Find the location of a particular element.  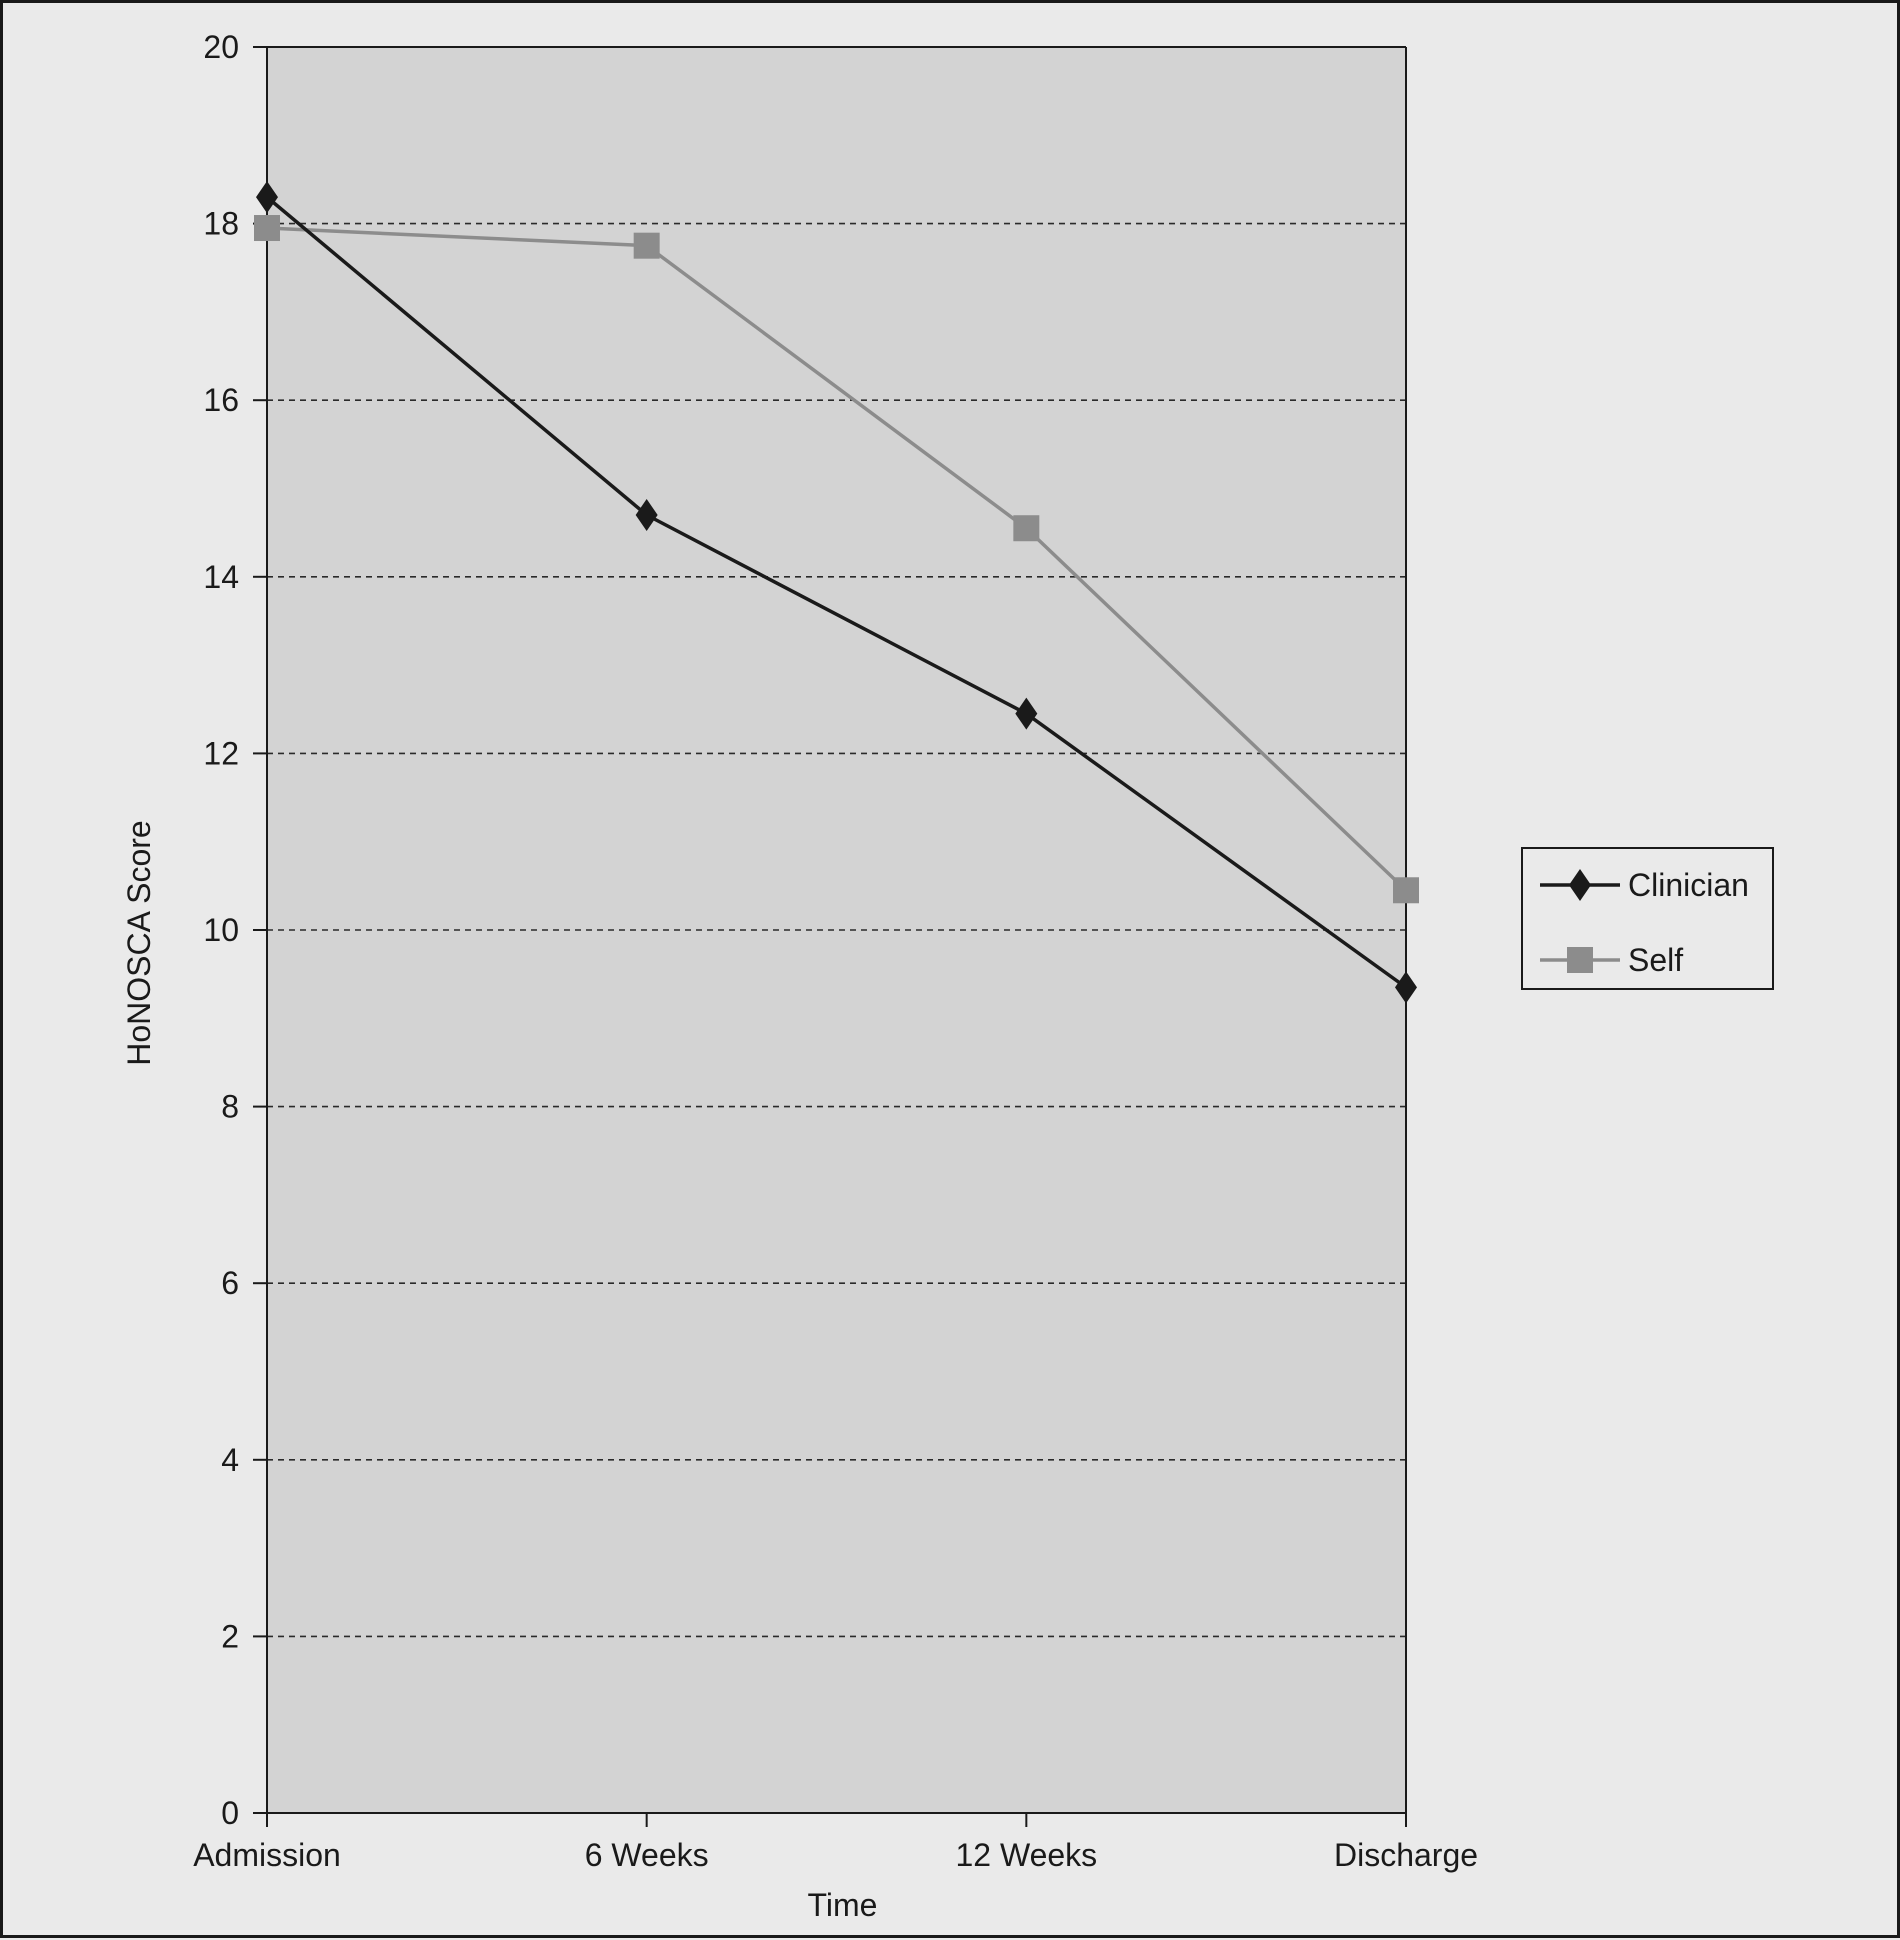

y-tick-label: 4 is located at coordinates (230, 1460).